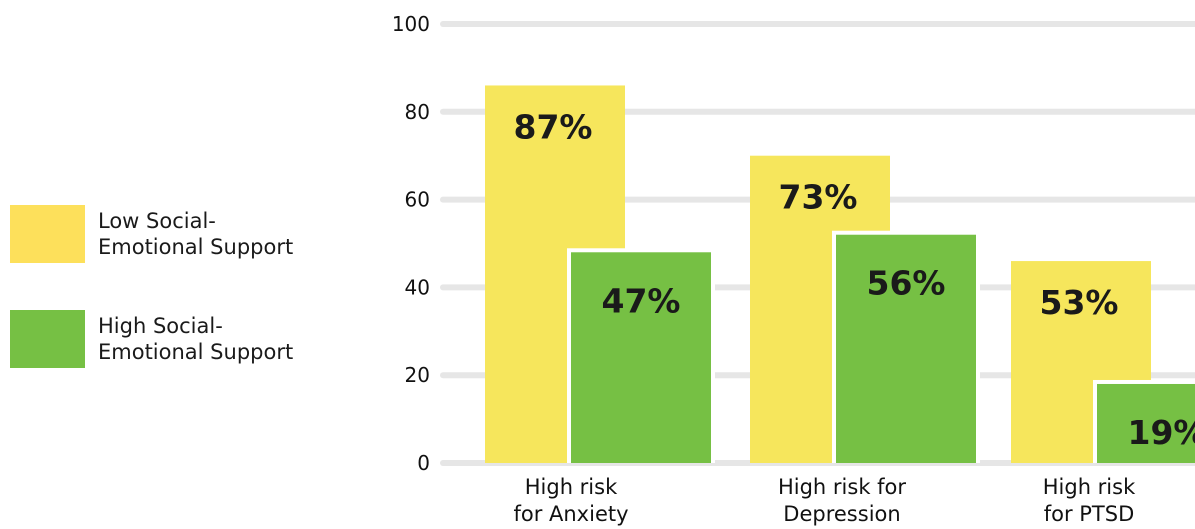 This screenshot has height=529, width=1195. What do you see at coordinates (47, 339) in the screenshot?
I see `legend-swatch-high-support` at bounding box center [47, 339].